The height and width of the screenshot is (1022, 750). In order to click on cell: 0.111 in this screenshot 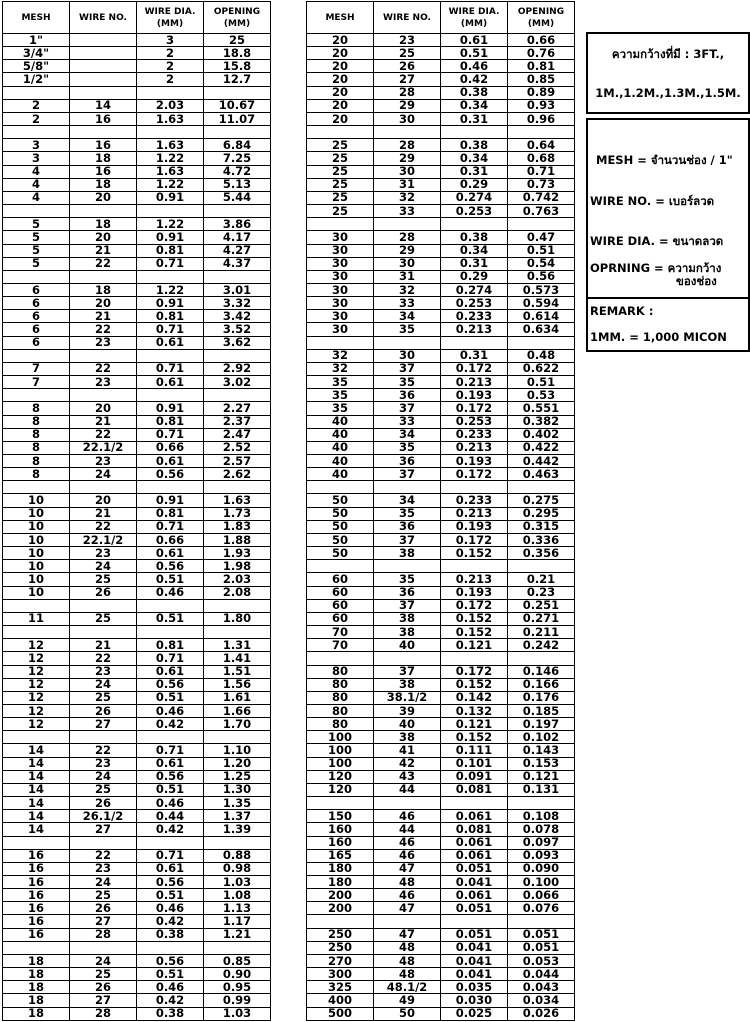, I will do `click(474, 750)`.